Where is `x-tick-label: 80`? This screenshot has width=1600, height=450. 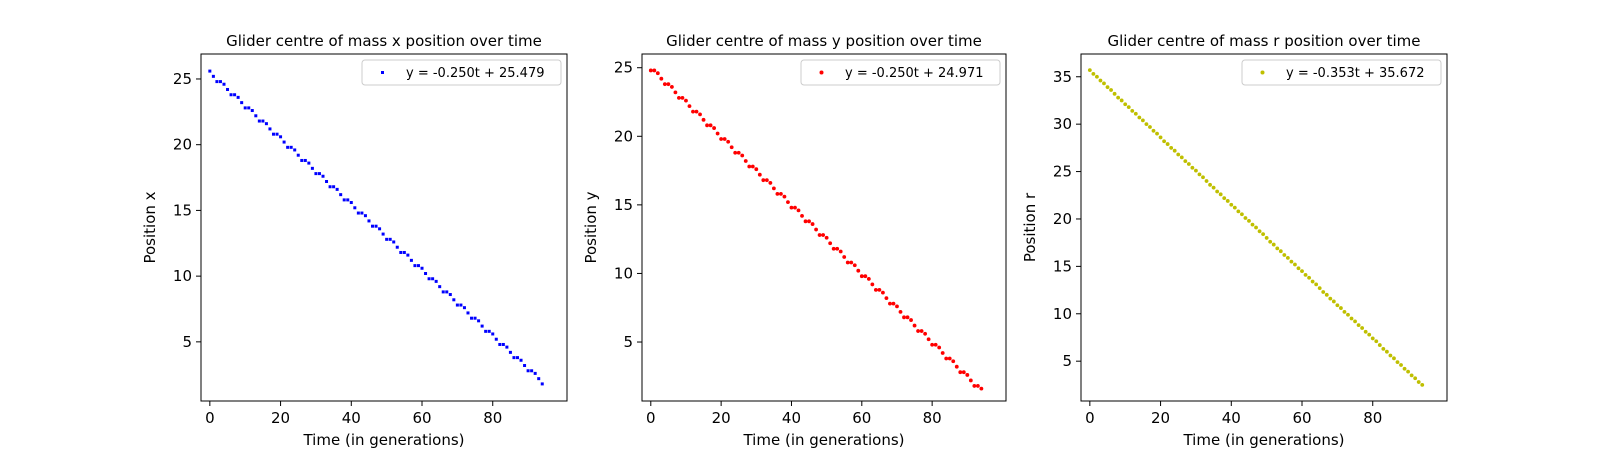 x-tick-label: 80 is located at coordinates (492, 418).